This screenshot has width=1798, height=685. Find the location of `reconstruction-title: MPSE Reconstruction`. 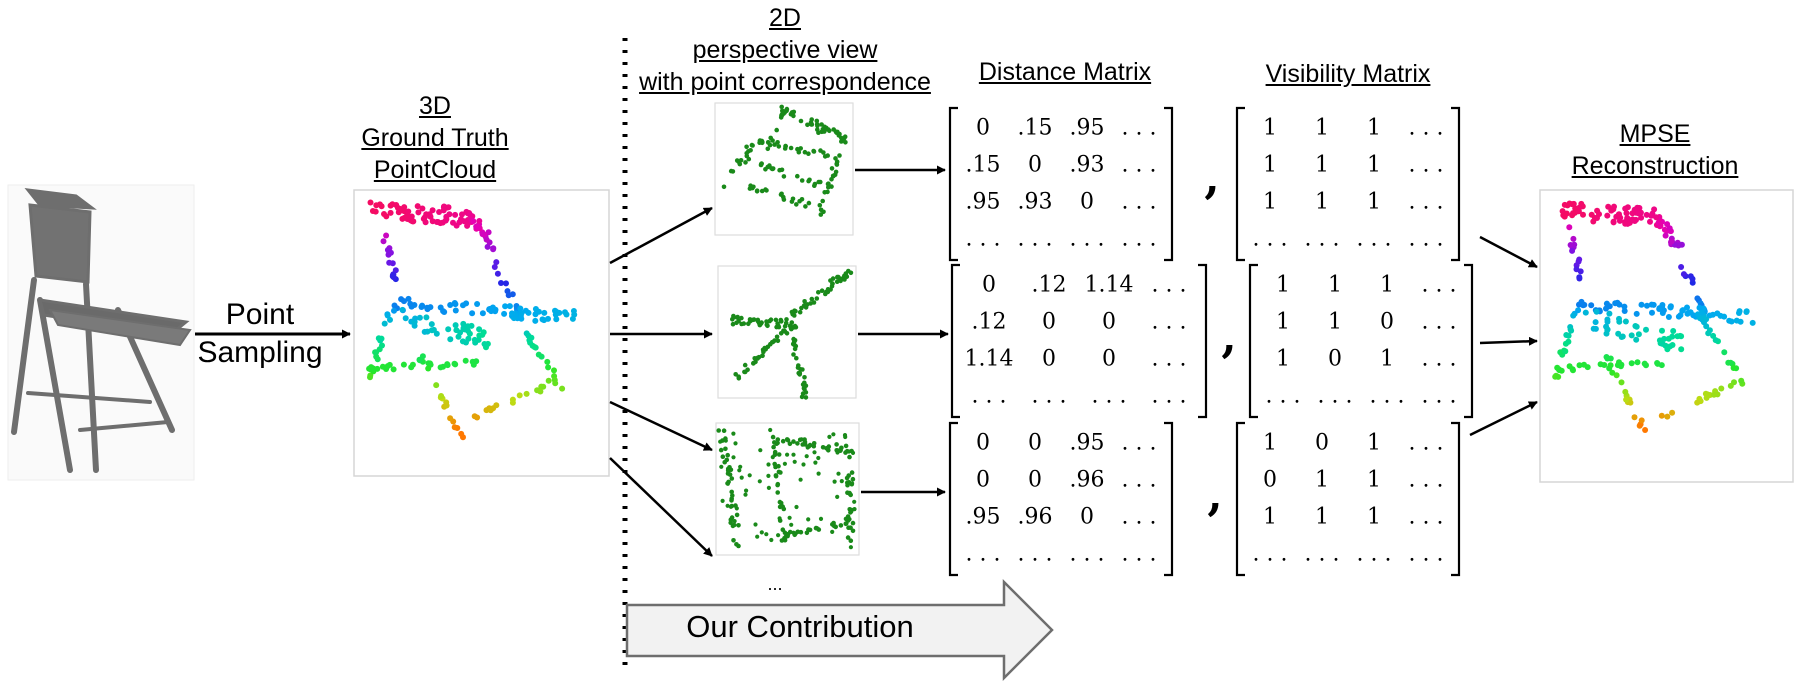

reconstruction-title: MPSE Reconstruction is located at coordinates (1655, 150).